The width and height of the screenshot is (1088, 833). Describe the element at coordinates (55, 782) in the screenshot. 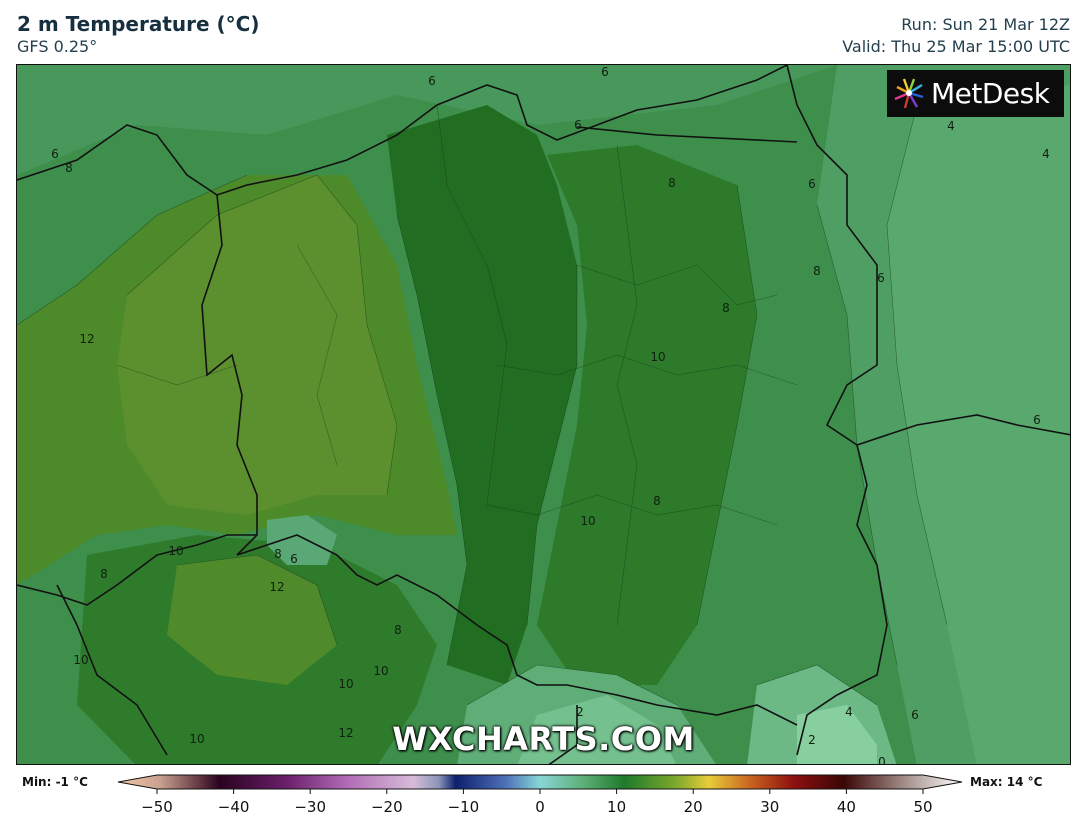

I see `colorbar-min-label: Min: -1 °C` at that location.